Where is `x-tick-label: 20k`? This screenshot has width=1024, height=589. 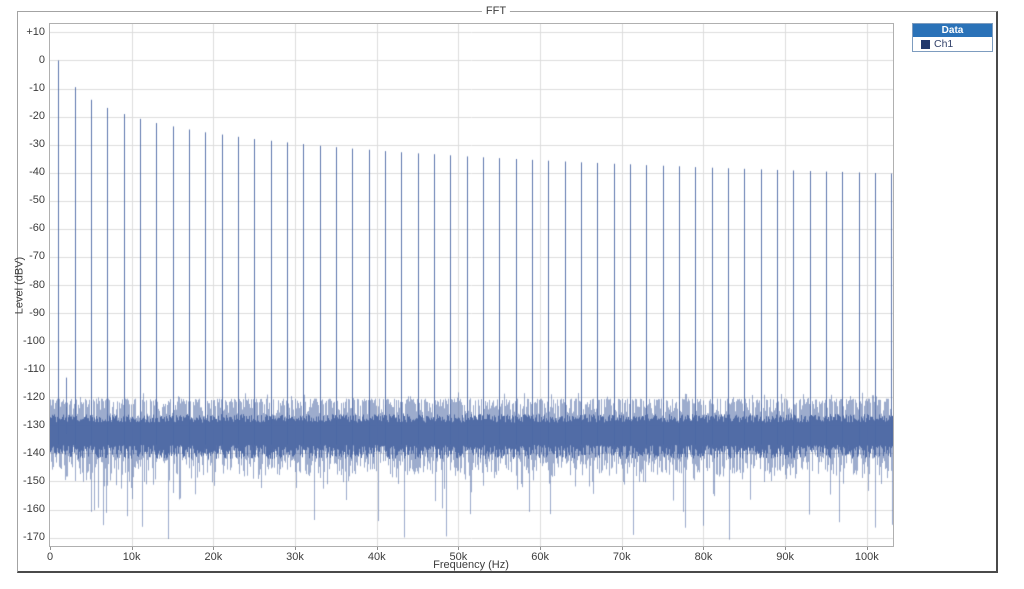 x-tick-label: 20k is located at coordinates (213, 557).